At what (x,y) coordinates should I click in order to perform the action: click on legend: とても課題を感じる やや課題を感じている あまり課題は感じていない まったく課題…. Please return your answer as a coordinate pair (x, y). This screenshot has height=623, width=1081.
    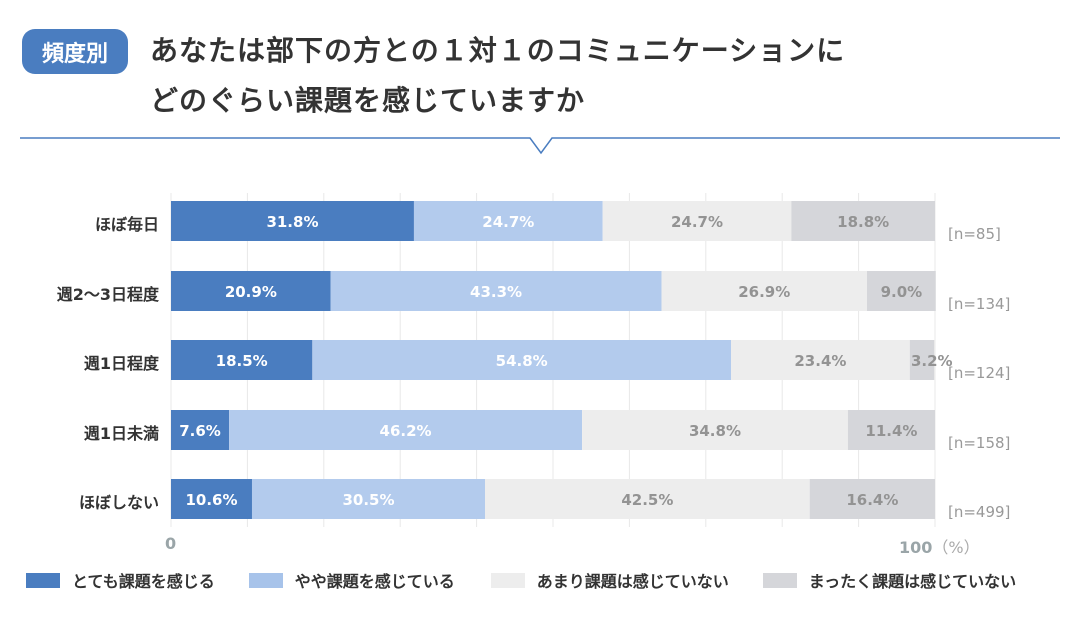
    Looking at the image, I should click on (536, 580).